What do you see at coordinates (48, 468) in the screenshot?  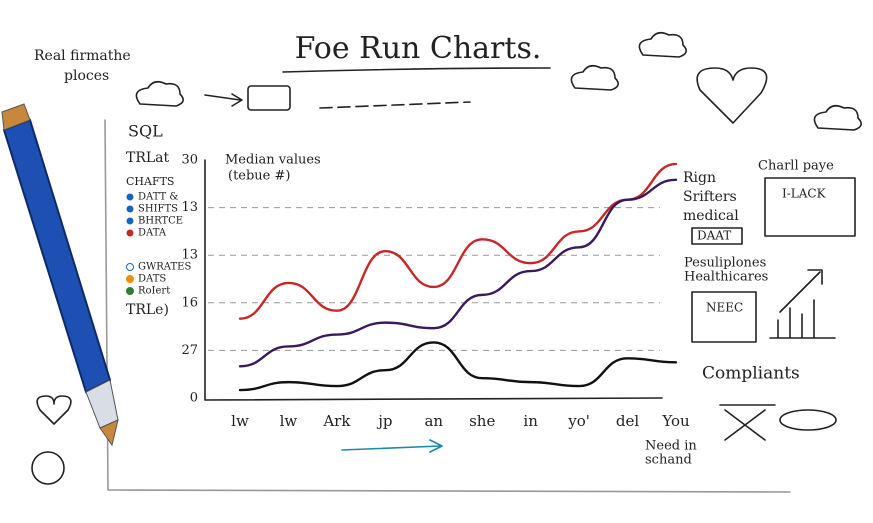 I see `smiley` at bounding box center [48, 468].